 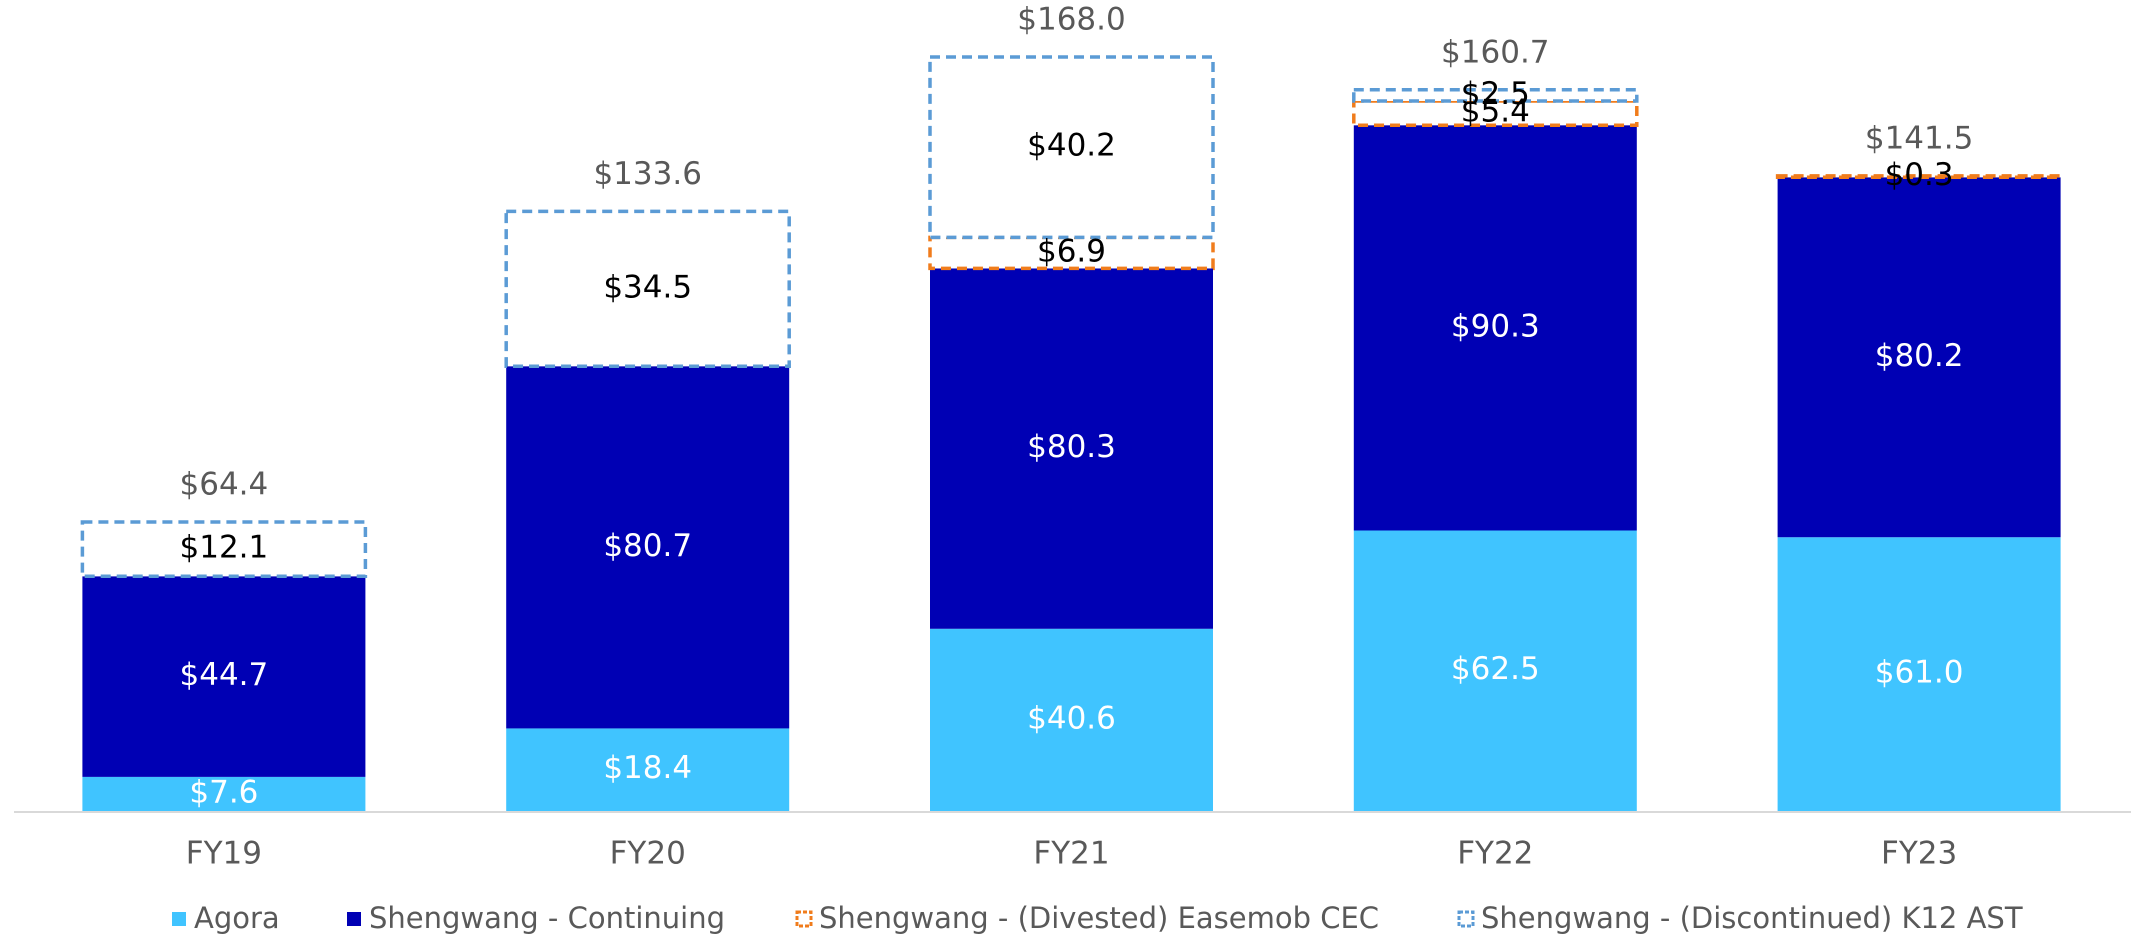 I want to click on data-label: $61.0, so click(x=1919, y=673).